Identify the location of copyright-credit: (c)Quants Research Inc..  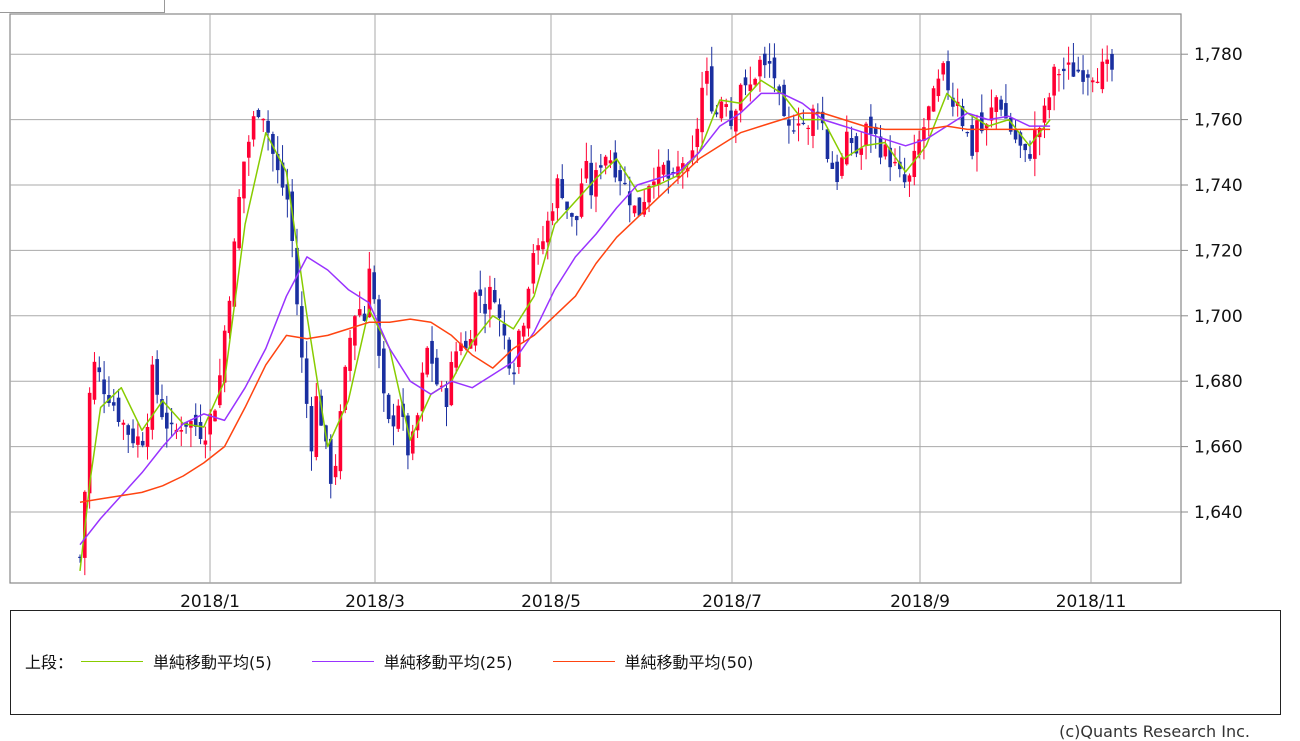
(1154, 731).